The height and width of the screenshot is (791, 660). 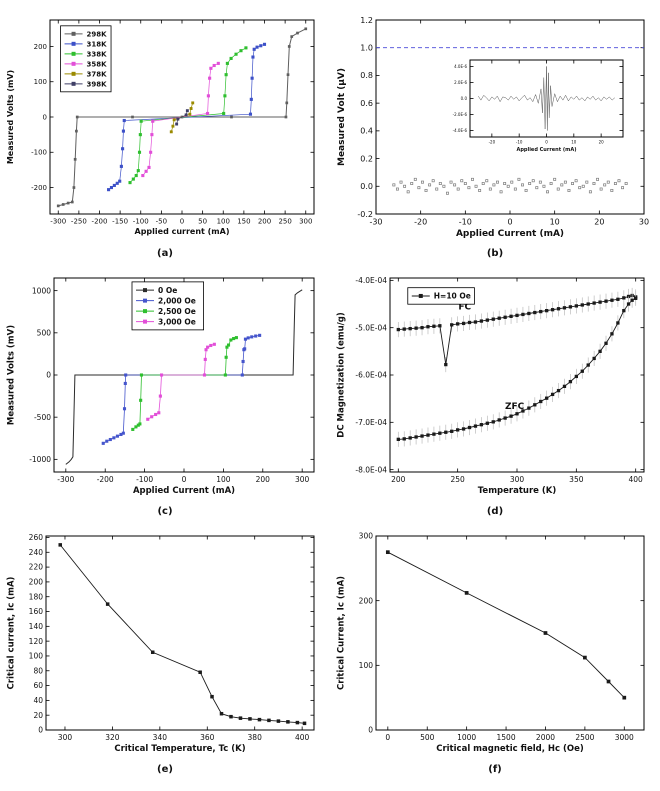 I want to click on svg-text: 500, so click(x=427, y=737).